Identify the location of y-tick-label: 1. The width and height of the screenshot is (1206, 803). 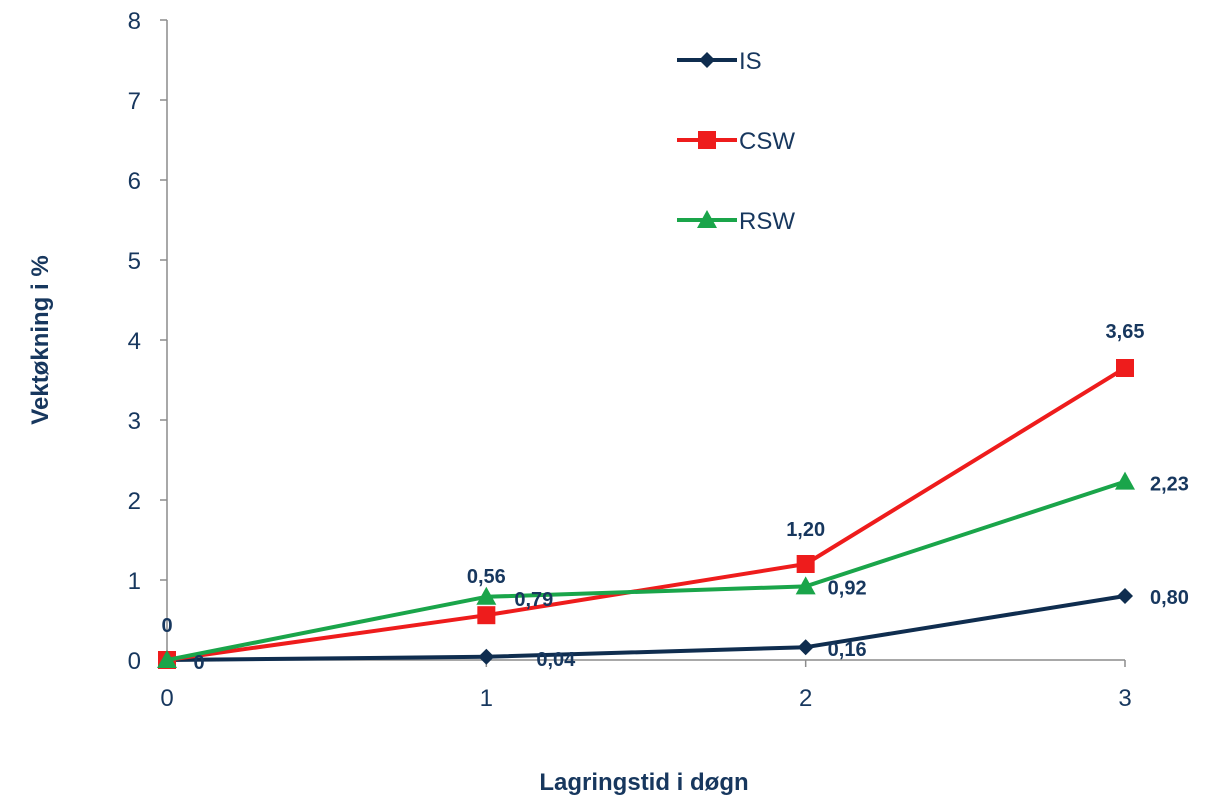
(134, 581).